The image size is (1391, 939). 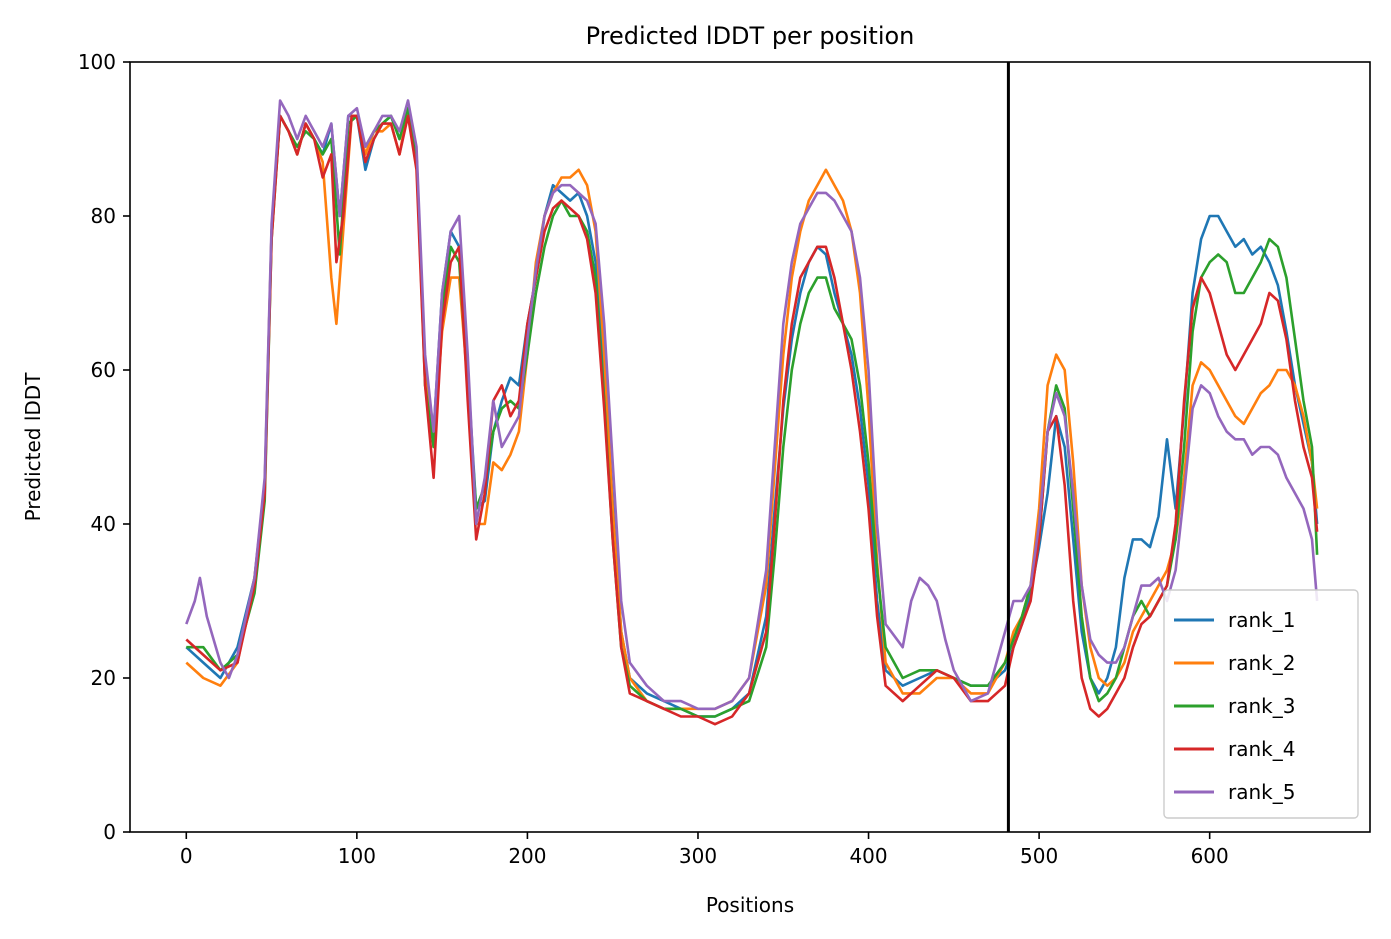 What do you see at coordinates (1261, 663) in the screenshot?
I see `legend-entry-label: rank_2` at bounding box center [1261, 663].